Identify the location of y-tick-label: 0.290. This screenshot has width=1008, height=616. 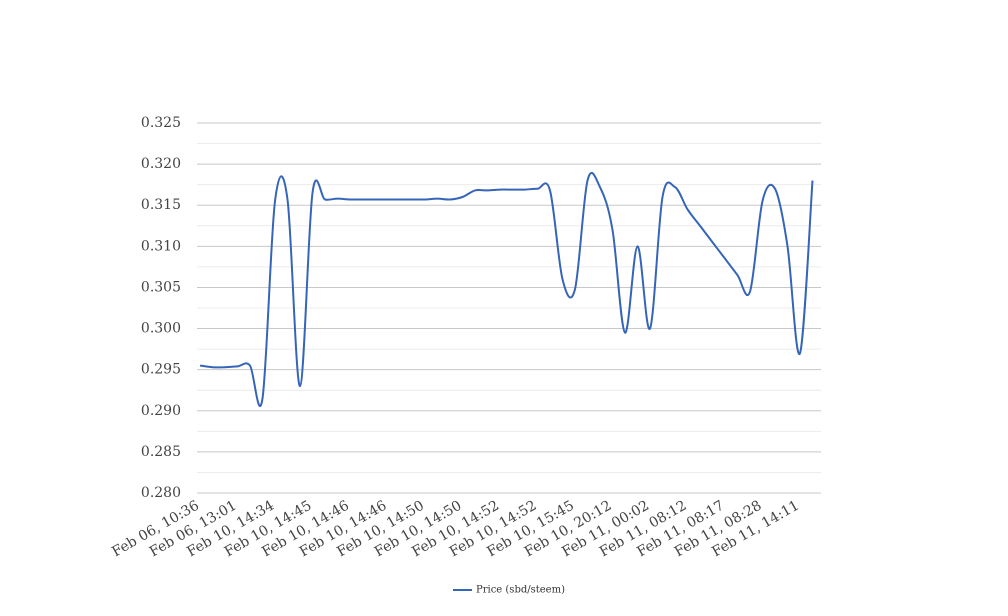
(161, 411).